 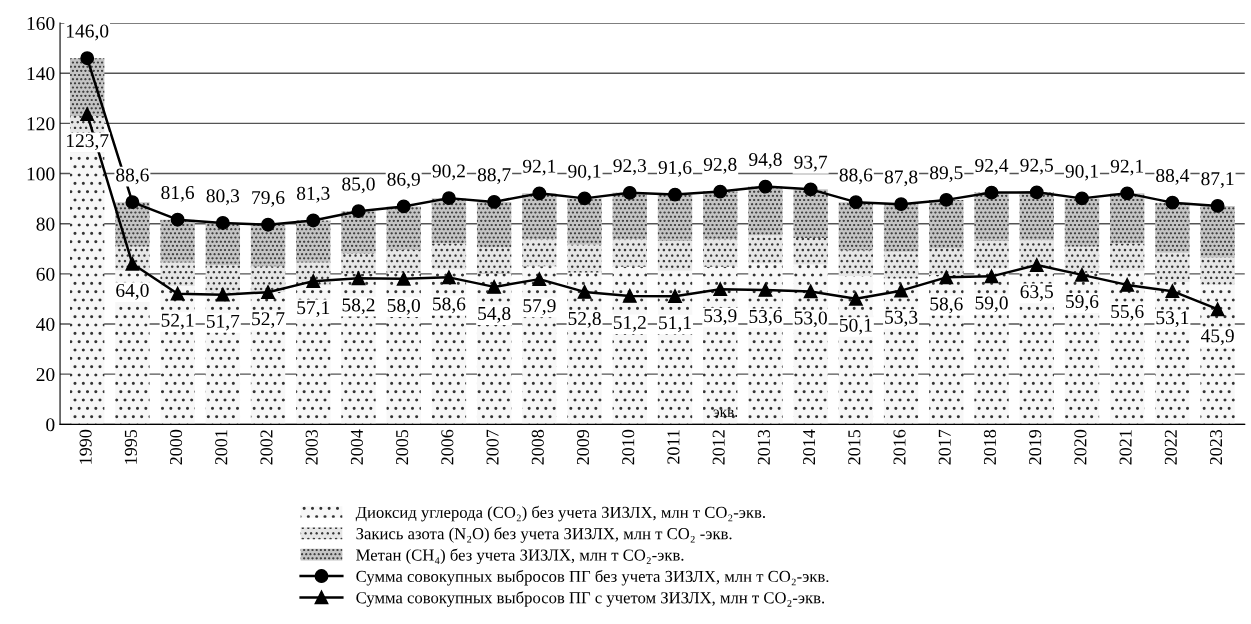 What do you see at coordinates (583, 447) in the screenshot?
I see `x-tick-label: 2009` at bounding box center [583, 447].